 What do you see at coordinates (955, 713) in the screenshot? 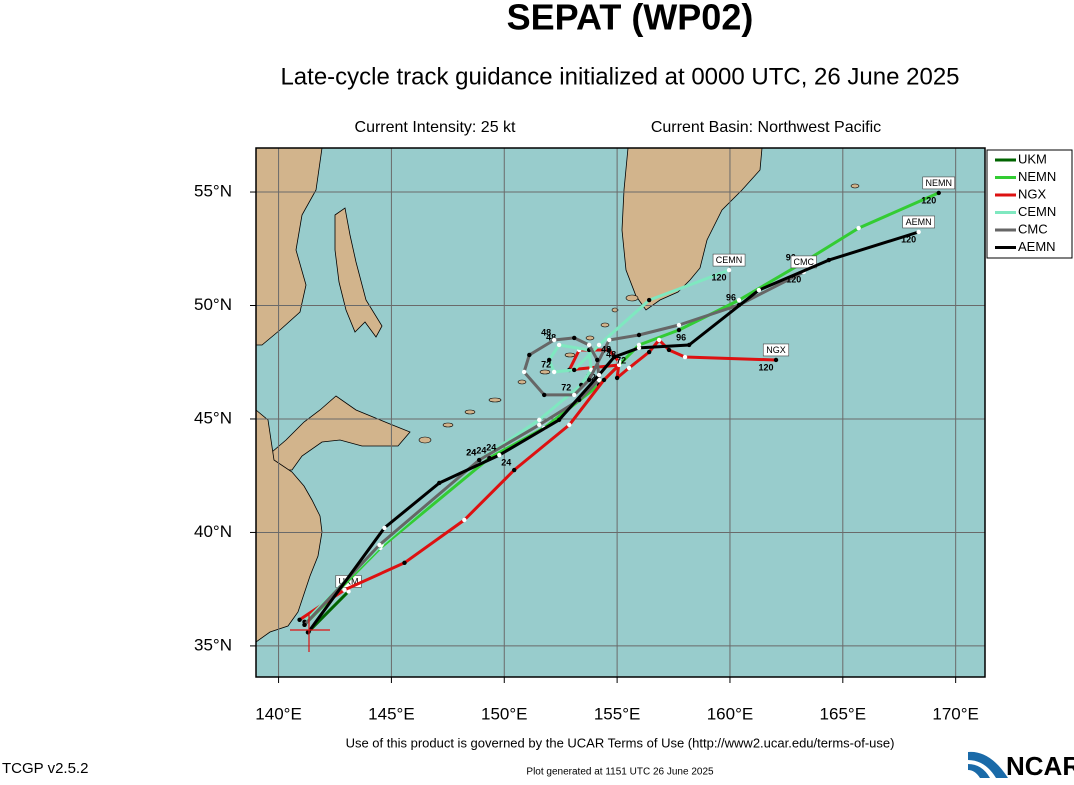
I see `x-tick-label: 170°E` at bounding box center [955, 713].